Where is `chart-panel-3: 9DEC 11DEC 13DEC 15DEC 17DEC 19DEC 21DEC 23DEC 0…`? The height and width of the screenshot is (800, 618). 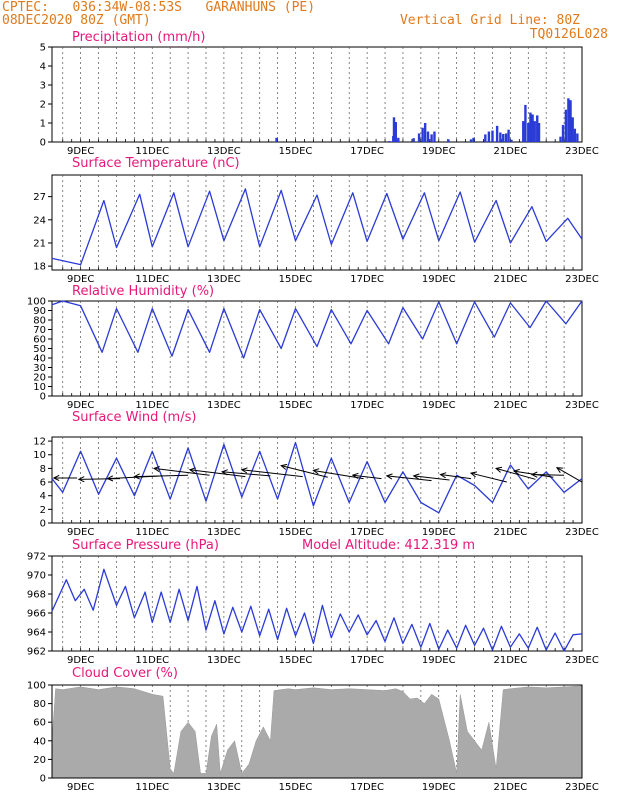
chart-panel-3: 9DEC 11DEC 13DEC 15DEC 17DEC 19DEC 21DEC 23DEC 0… is located at coordinates (316, 474).